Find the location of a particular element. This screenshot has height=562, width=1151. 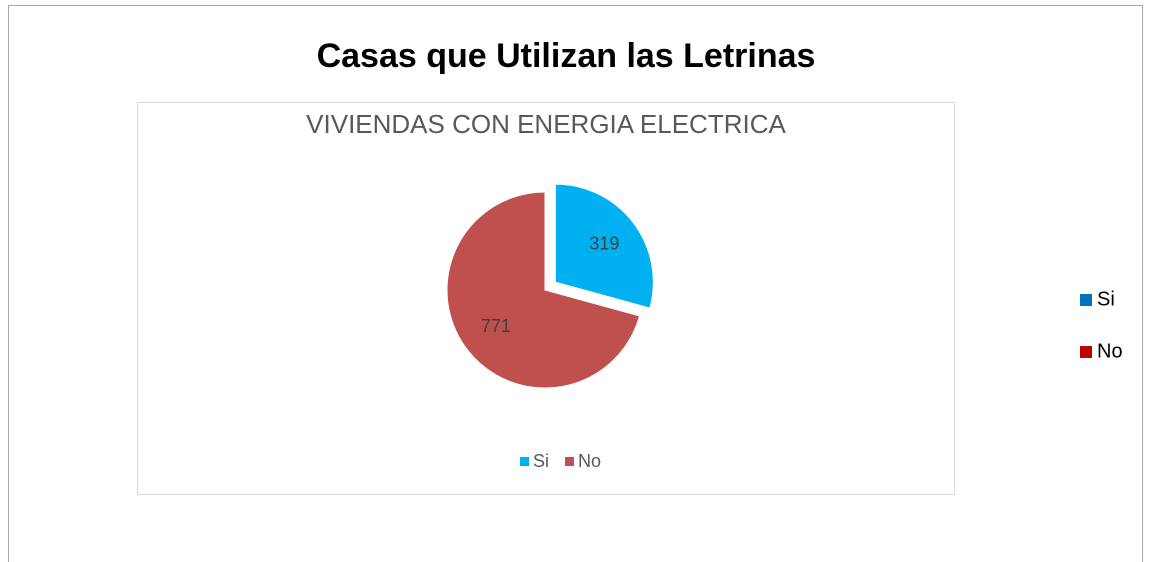

data-label: 771 is located at coordinates (496, 326).